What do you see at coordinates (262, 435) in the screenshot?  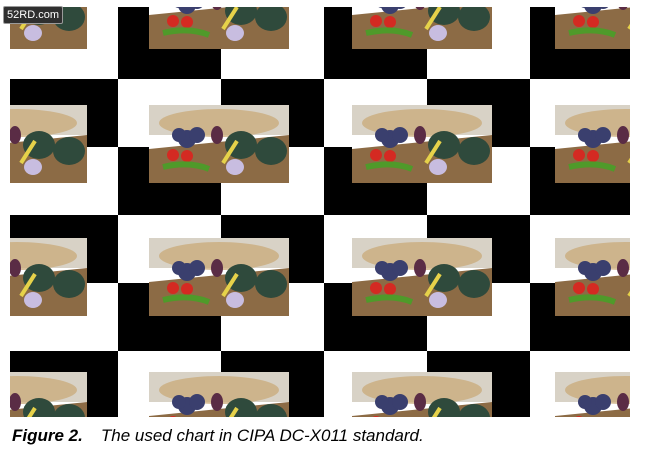 I see `caption-text: The used chart in CIPA DC-X011 standard.` at bounding box center [262, 435].